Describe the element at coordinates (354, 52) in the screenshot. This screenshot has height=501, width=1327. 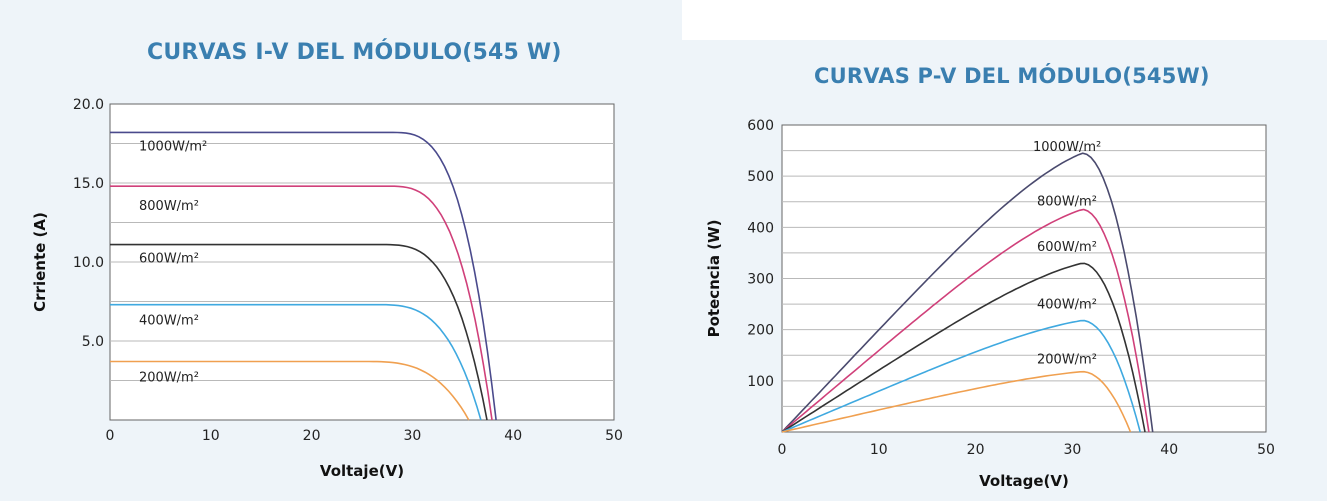
I see `iv-chart-title: CURVAS I-V DEL MÓDULO(545 W)` at that location.